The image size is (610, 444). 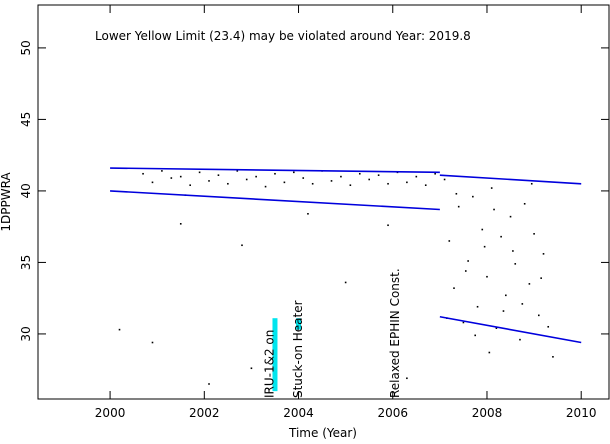 What do you see at coordinates (204, 413) in the screenshot?
I see `x-tick-label: 2002` at bounding box center [204, 413].